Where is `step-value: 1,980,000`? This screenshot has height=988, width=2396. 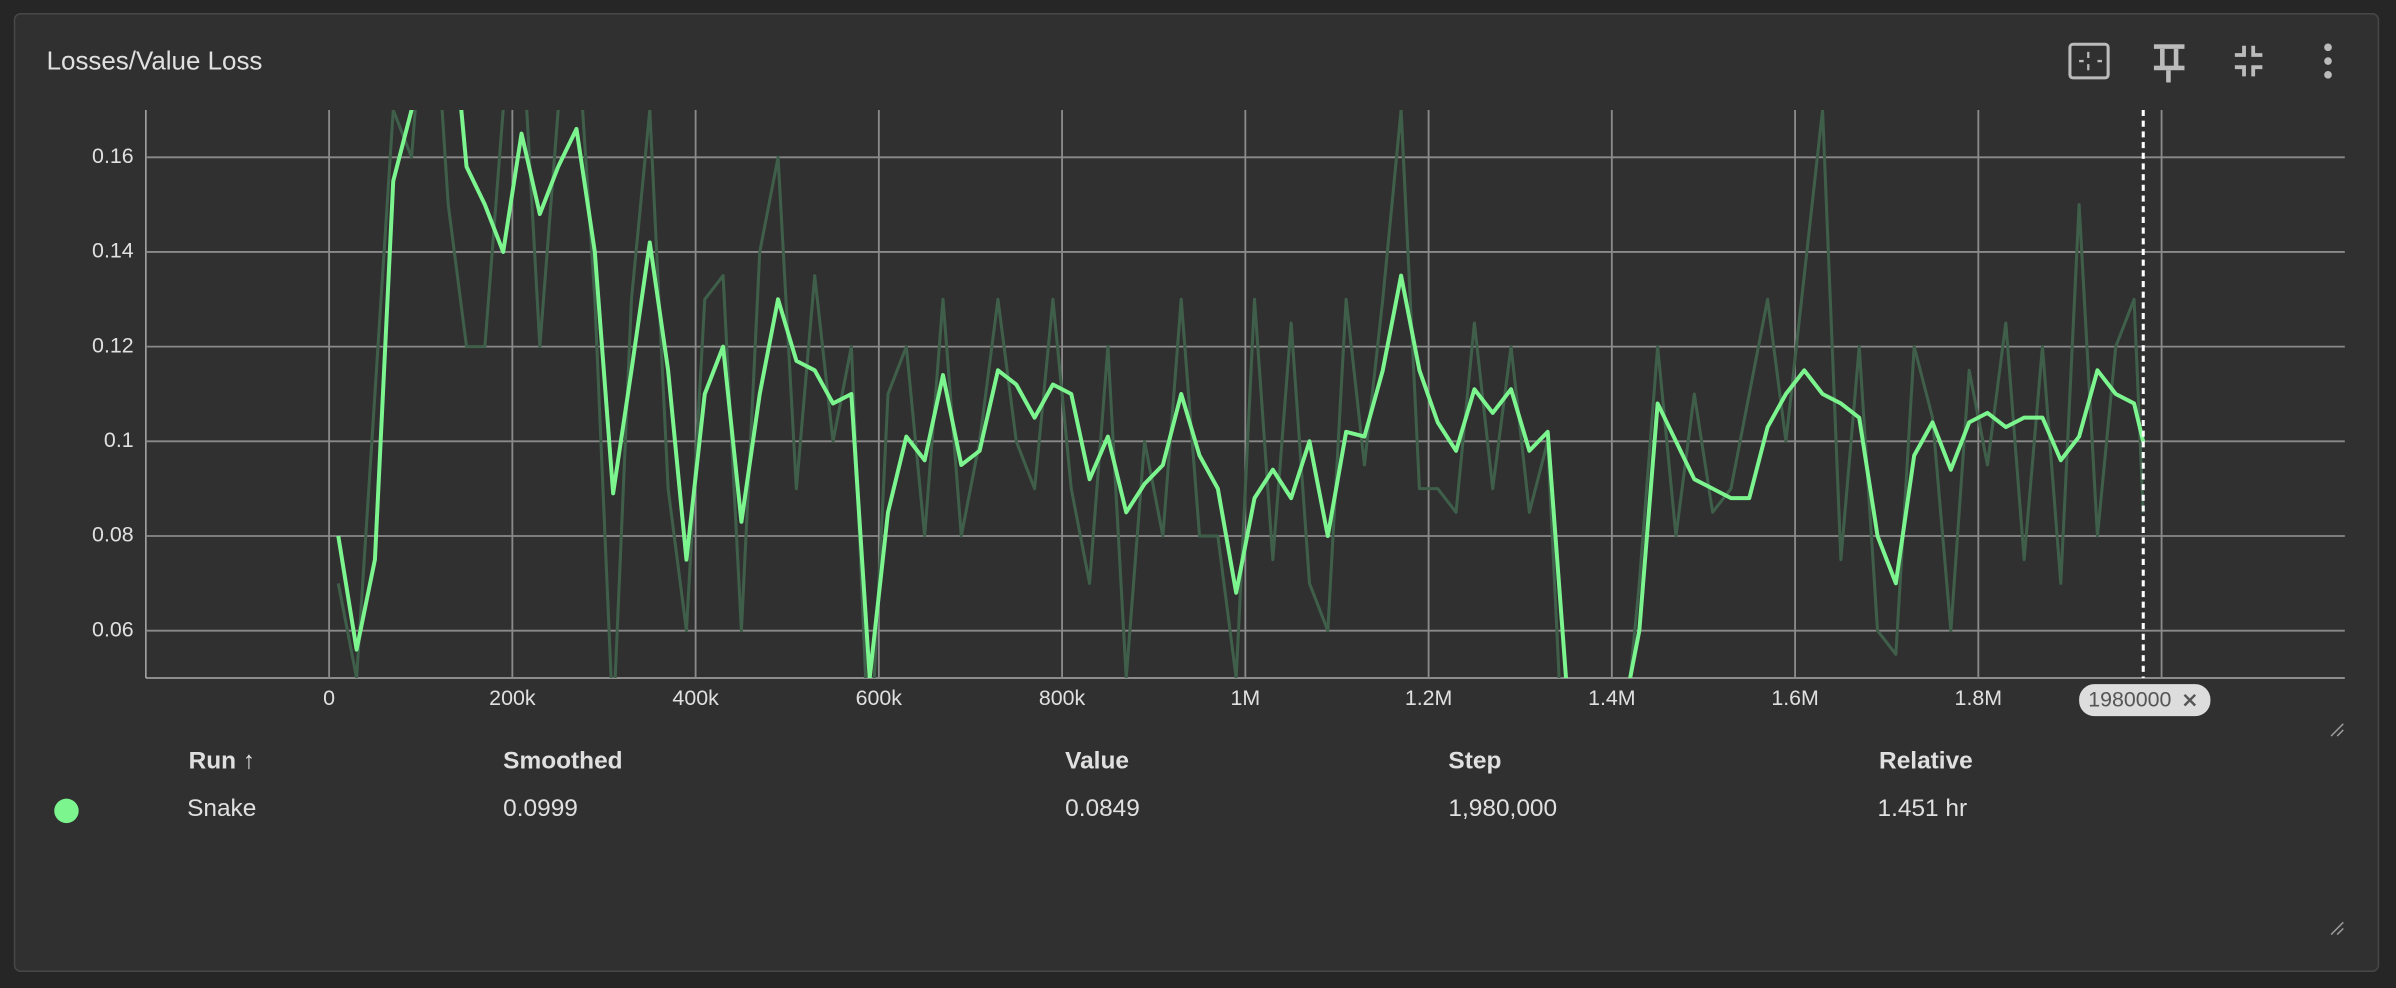 step-value: 1,980,000 is located at coordinates (1502, 808).